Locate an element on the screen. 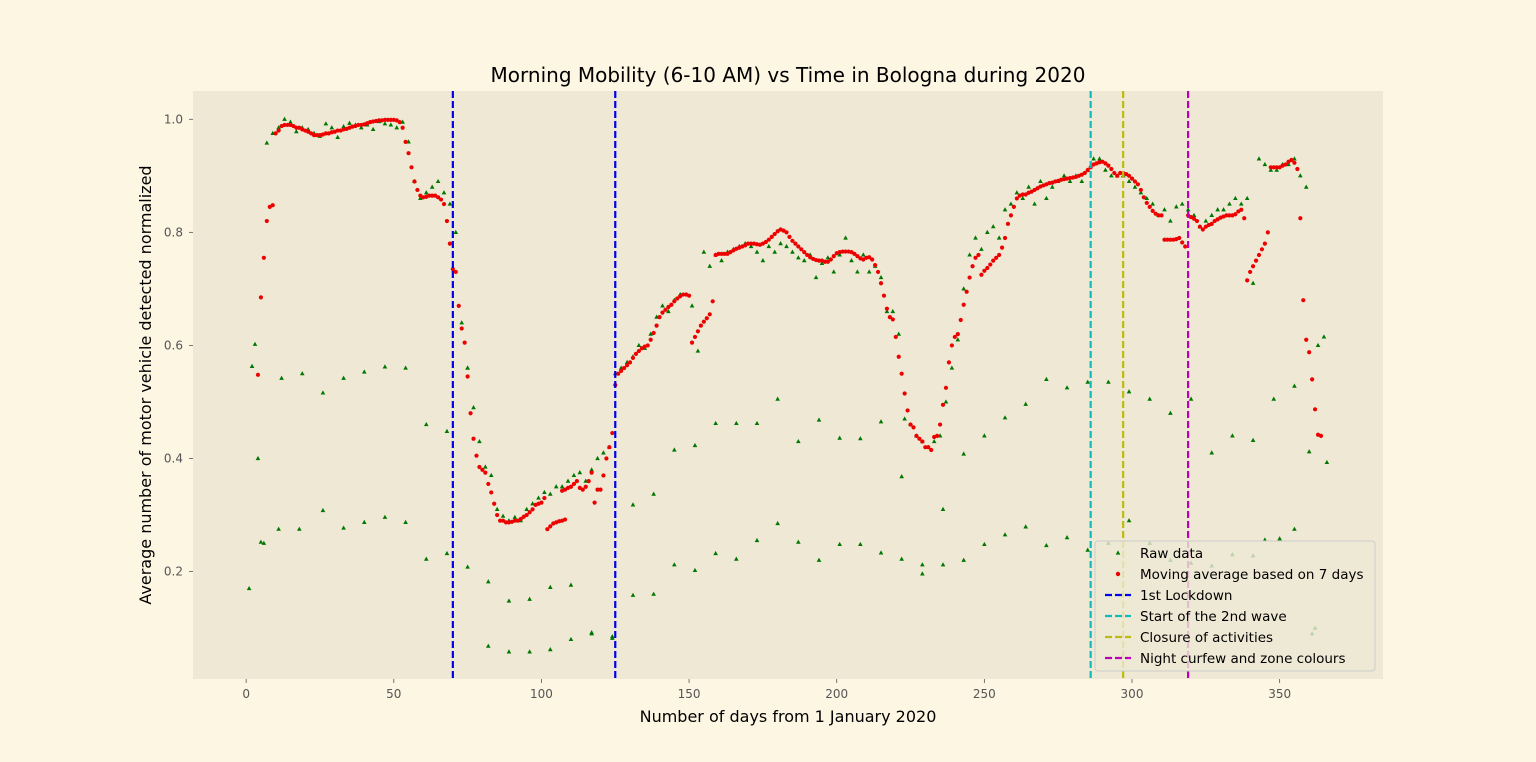 The height and width of the screenshot is (762, 1536). legend-label: 1st Lockdown is located at coordinates (1186, 596).